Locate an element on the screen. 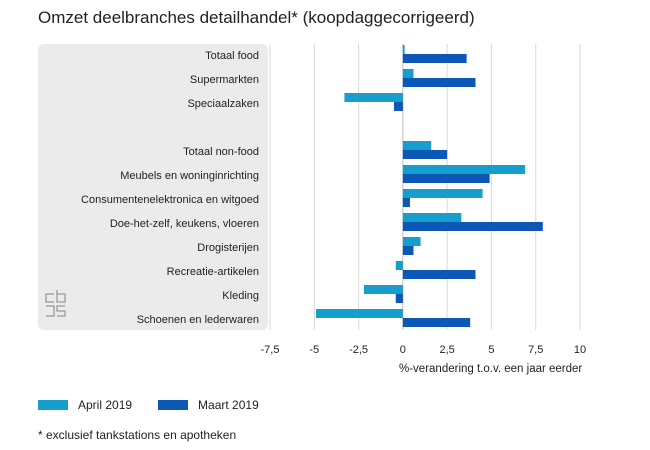 Image resolution: width=650 pixels, height=450 pixels. category-label: Supermarkten is located at coordinates (224, 80).